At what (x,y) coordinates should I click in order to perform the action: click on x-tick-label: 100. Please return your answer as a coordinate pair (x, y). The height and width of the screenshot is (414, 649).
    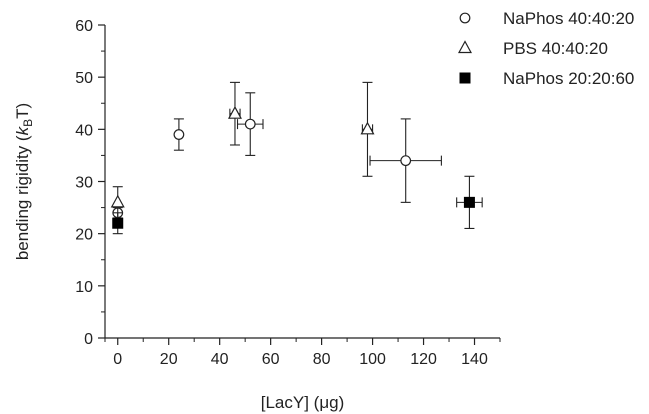
    Looking at the image, I should click on (372, 359).